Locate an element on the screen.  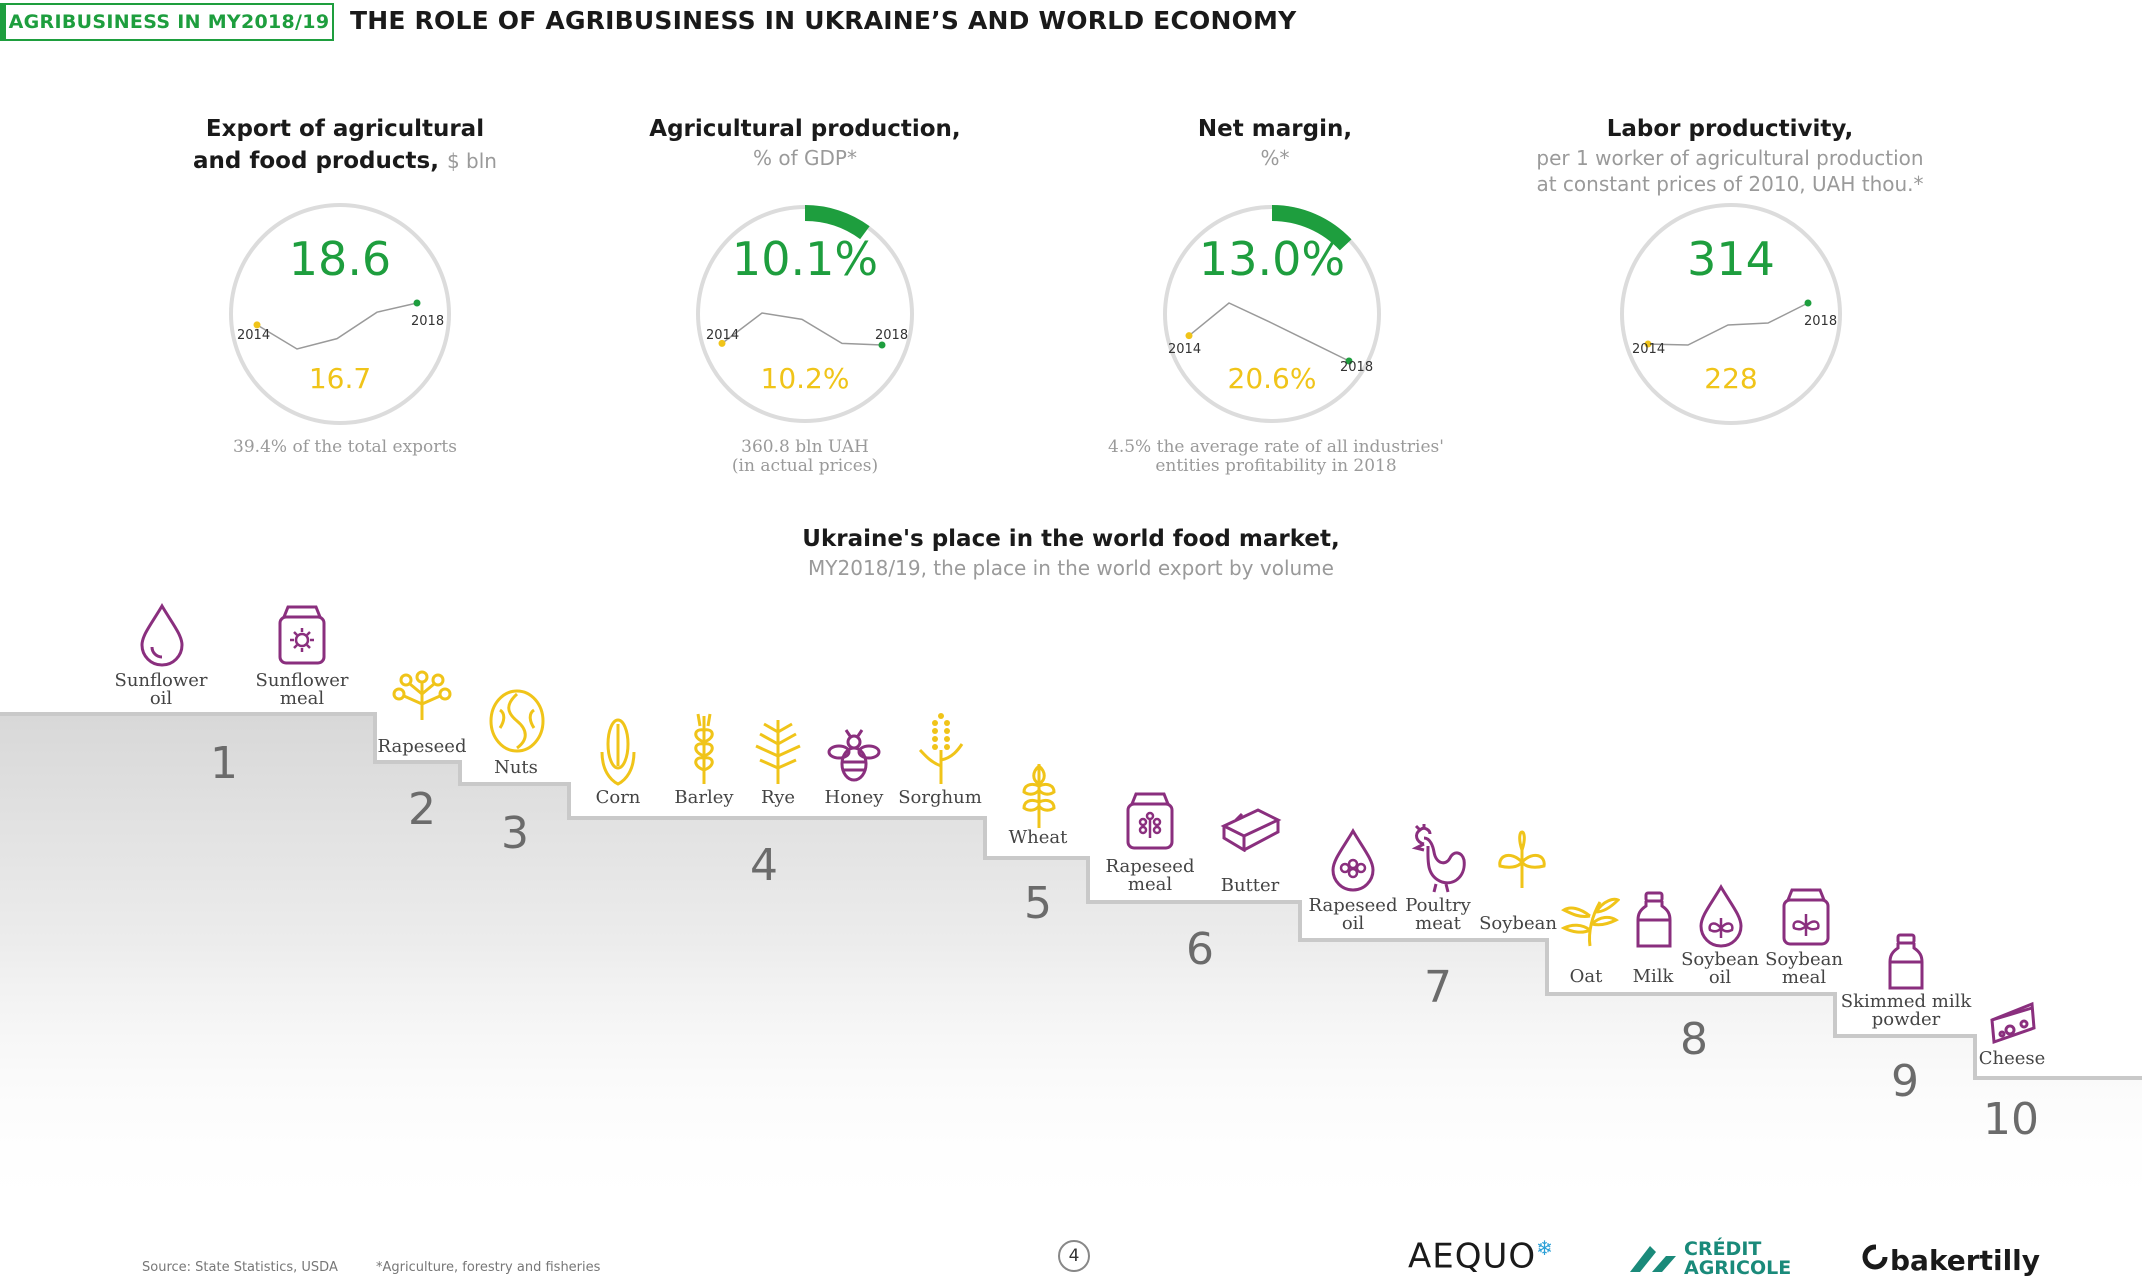
skimmed-milk-powder-icon is located at coordinates (1906, 961).